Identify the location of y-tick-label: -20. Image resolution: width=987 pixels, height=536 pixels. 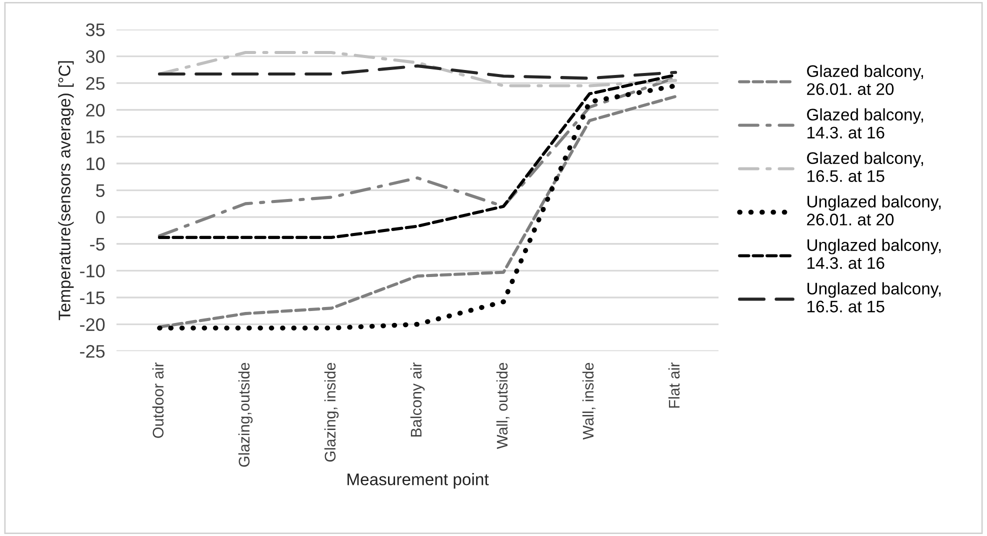
(92, 324).